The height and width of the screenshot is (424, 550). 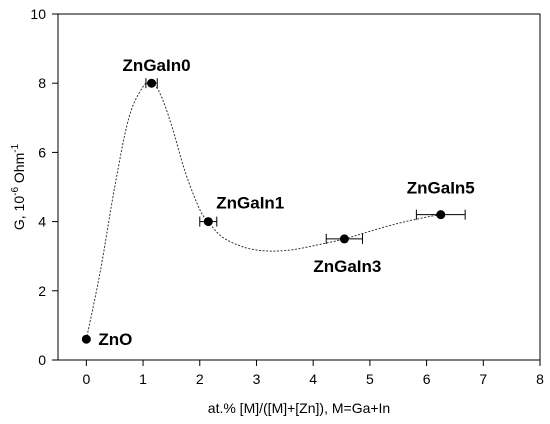 What do you see at coordinates (313, 379) in the screenshot?
I see `x-tick-label: 4` at bounding box center [313, 379].